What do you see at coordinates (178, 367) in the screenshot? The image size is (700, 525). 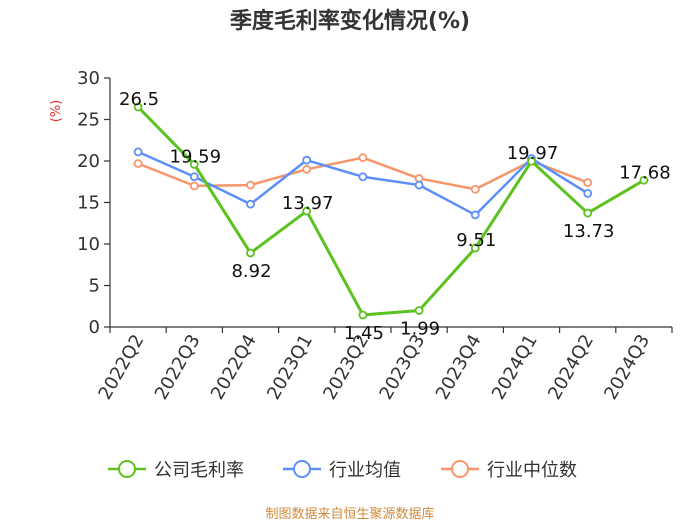 I see `x-tick-label: 2022Q3` at bounding box center [178, 367].